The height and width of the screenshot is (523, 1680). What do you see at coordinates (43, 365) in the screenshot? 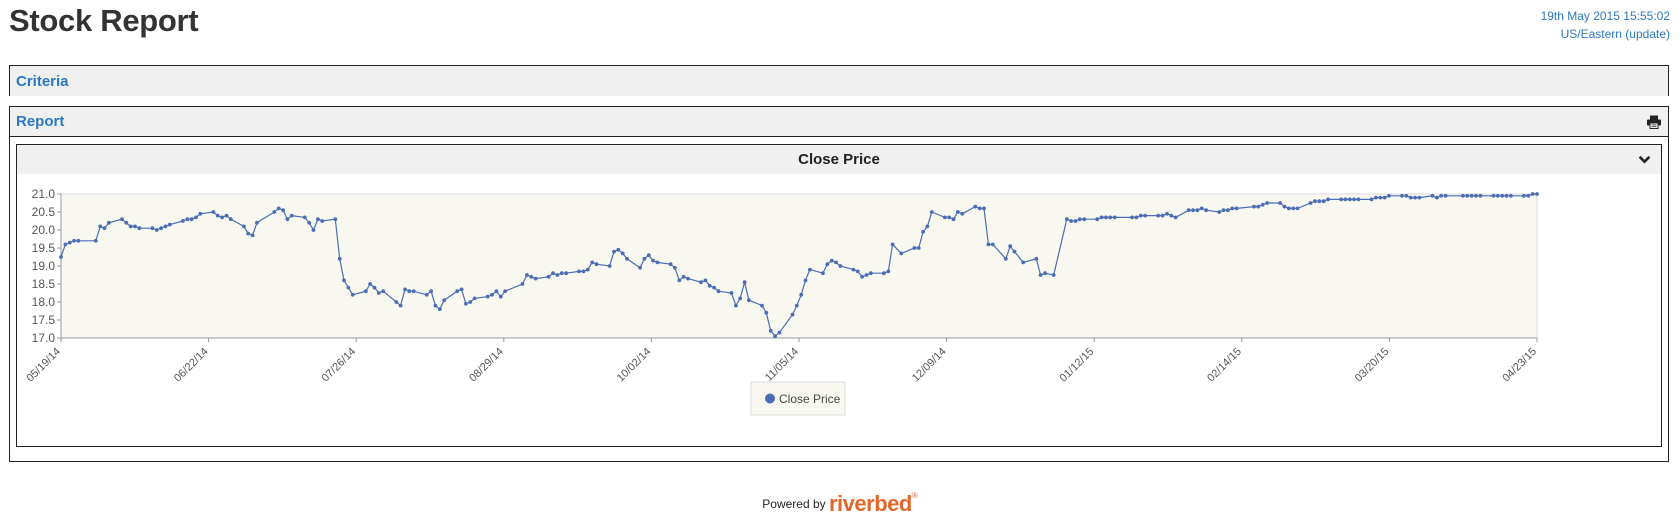
I see `x-tick-label-0: 05/19/14` at bounding box center [43, 365].